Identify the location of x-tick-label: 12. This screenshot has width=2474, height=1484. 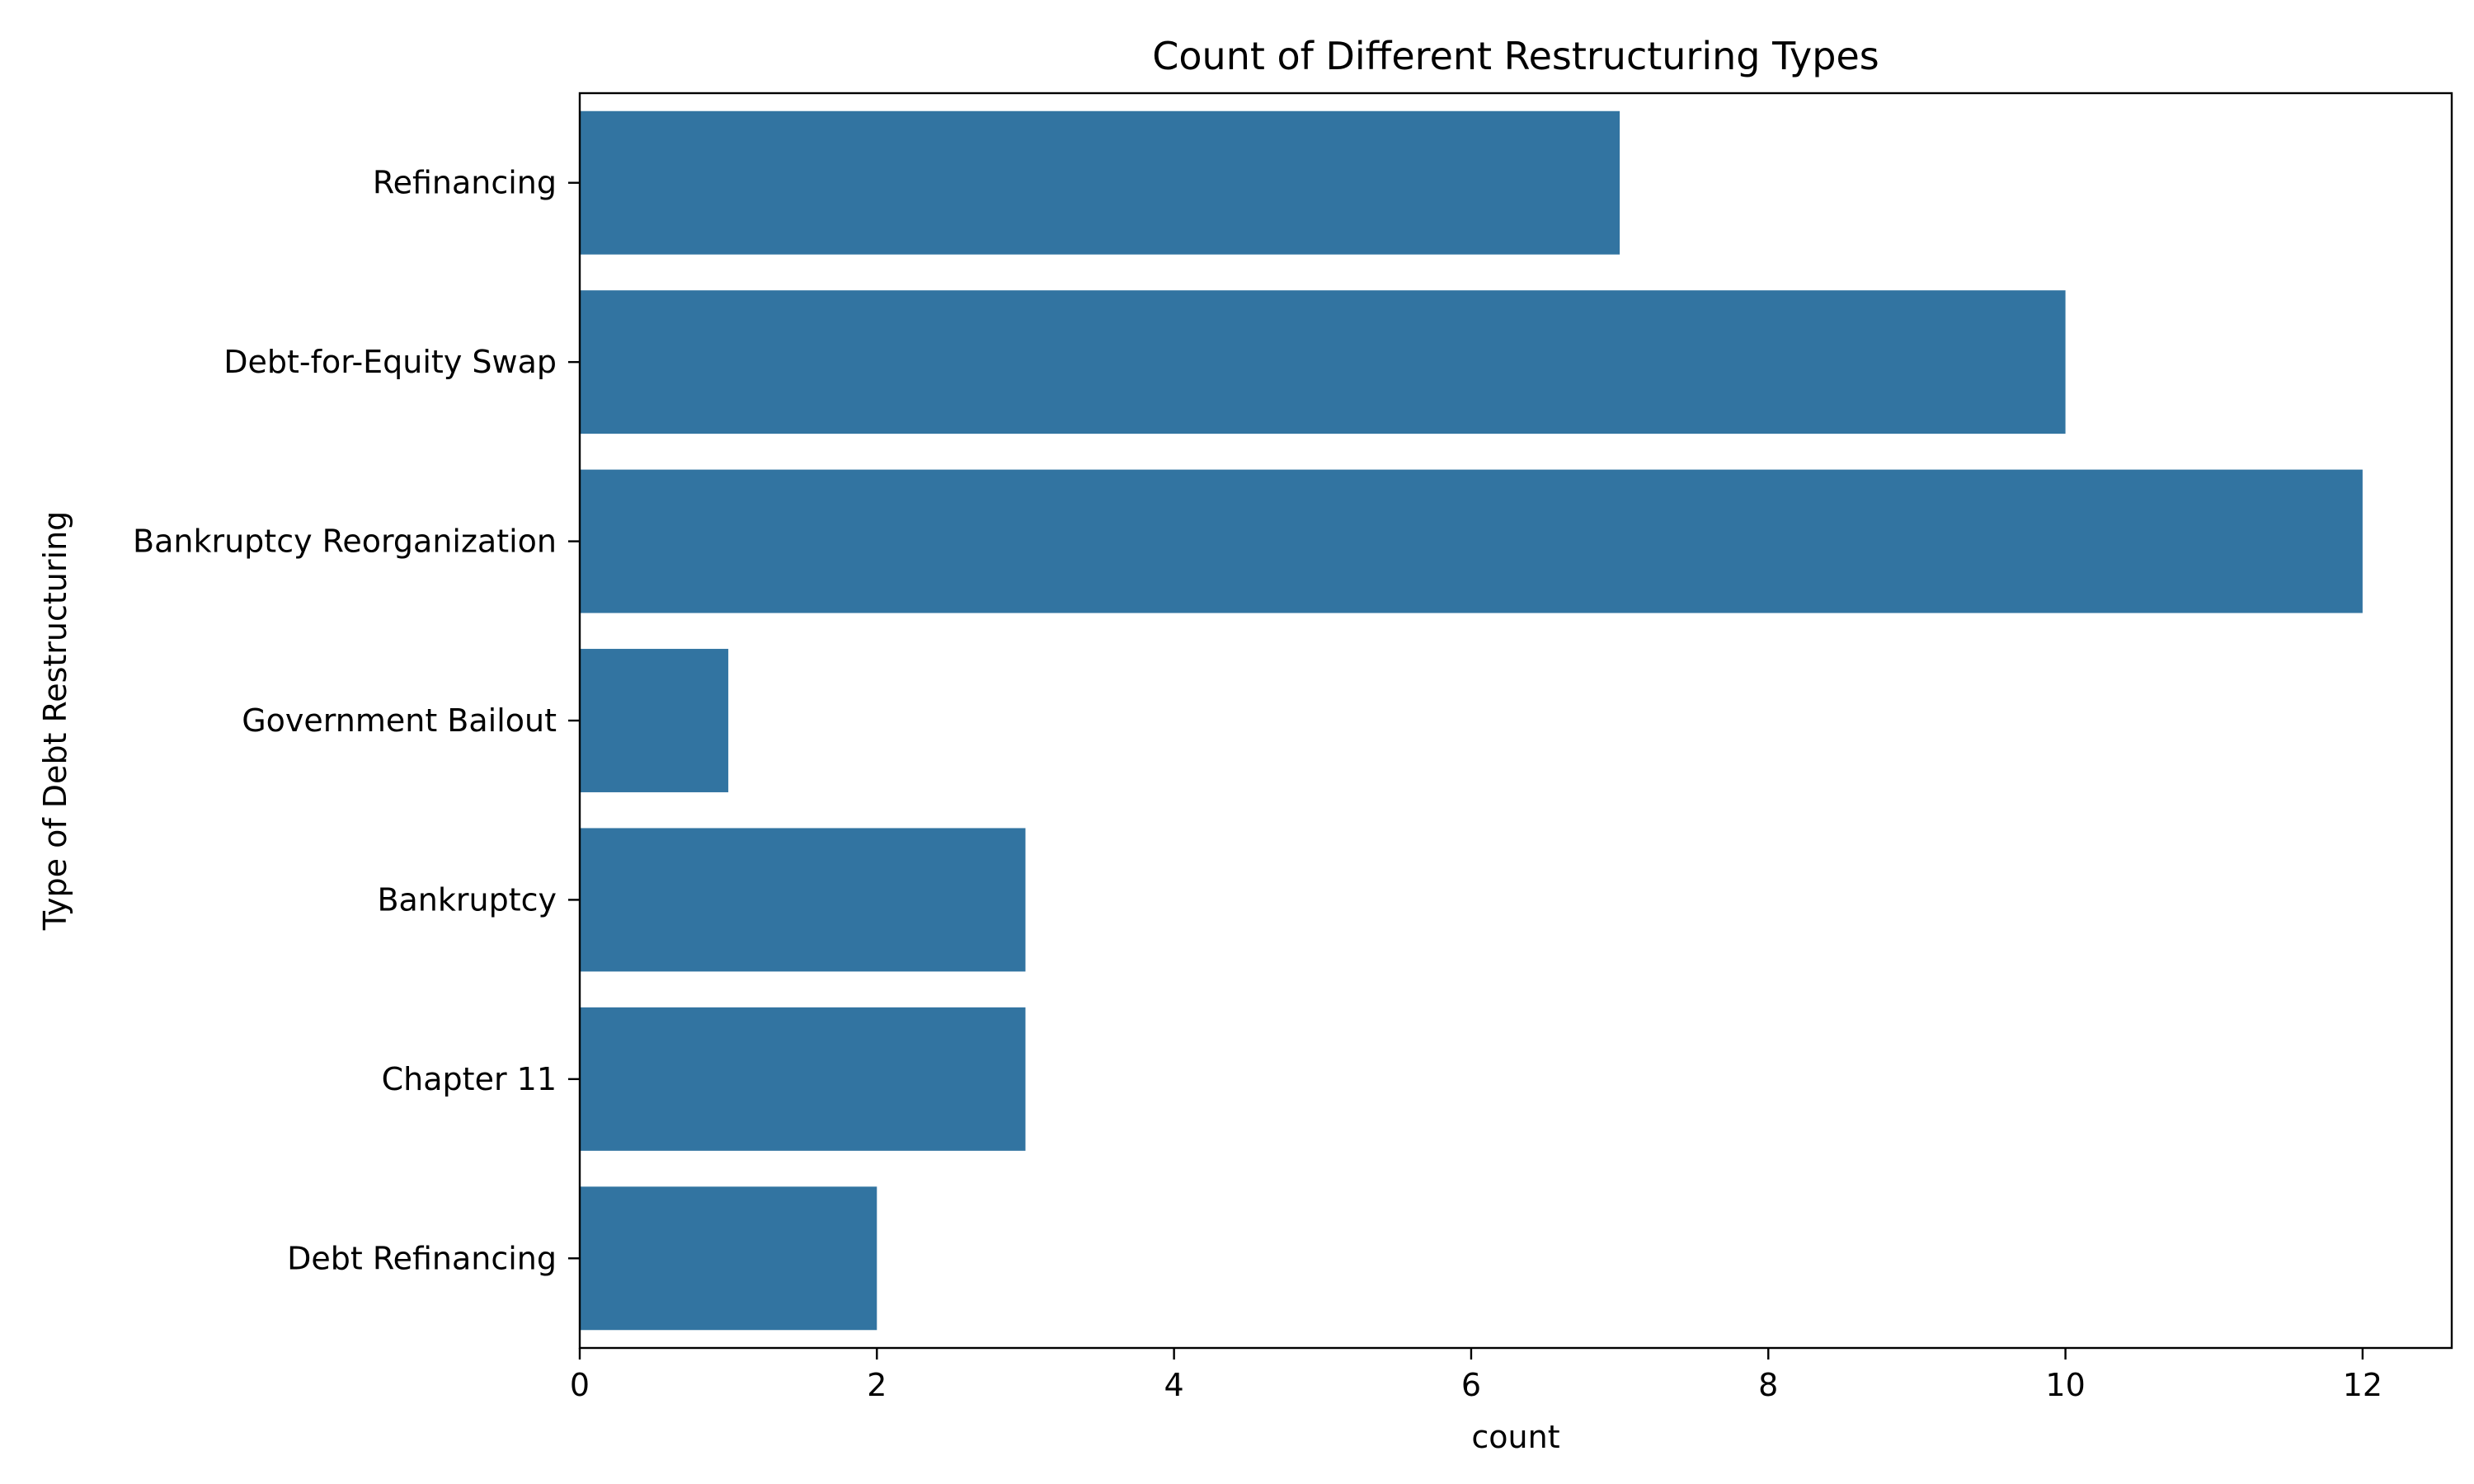
(2362, 1385).